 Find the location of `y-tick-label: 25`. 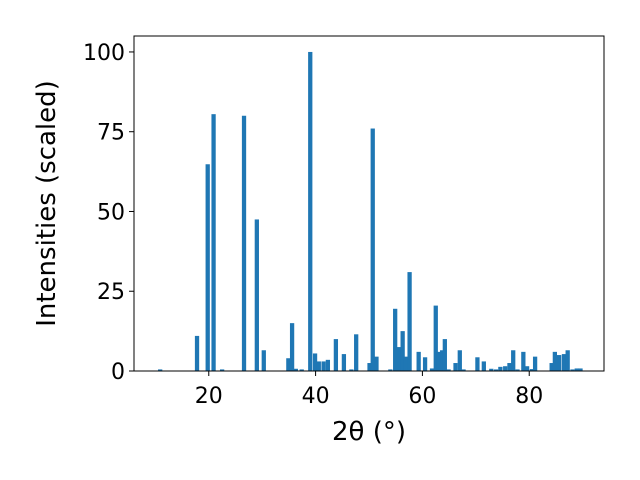

y-tick-label: 25 is located at coordinates (111, 292).